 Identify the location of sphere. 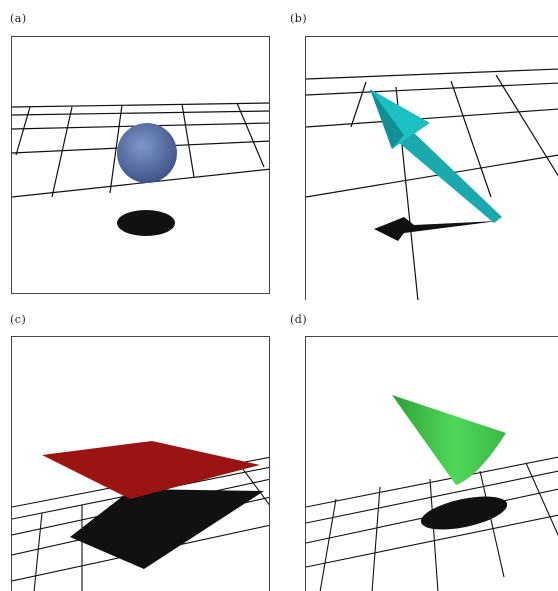
(147, 153).